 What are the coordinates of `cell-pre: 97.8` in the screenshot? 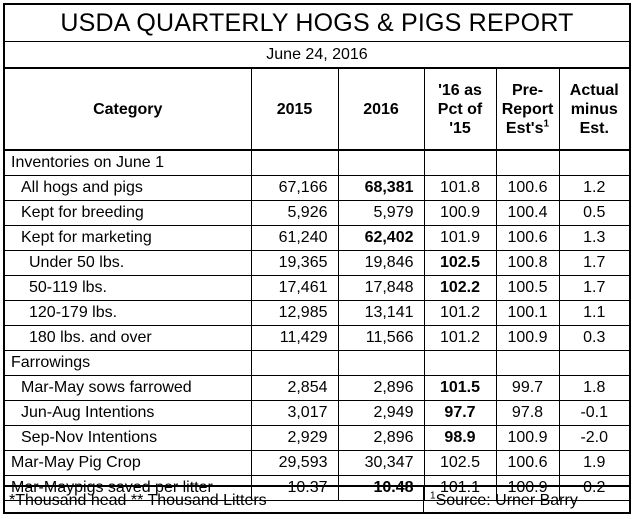 It's located at (527, 413).